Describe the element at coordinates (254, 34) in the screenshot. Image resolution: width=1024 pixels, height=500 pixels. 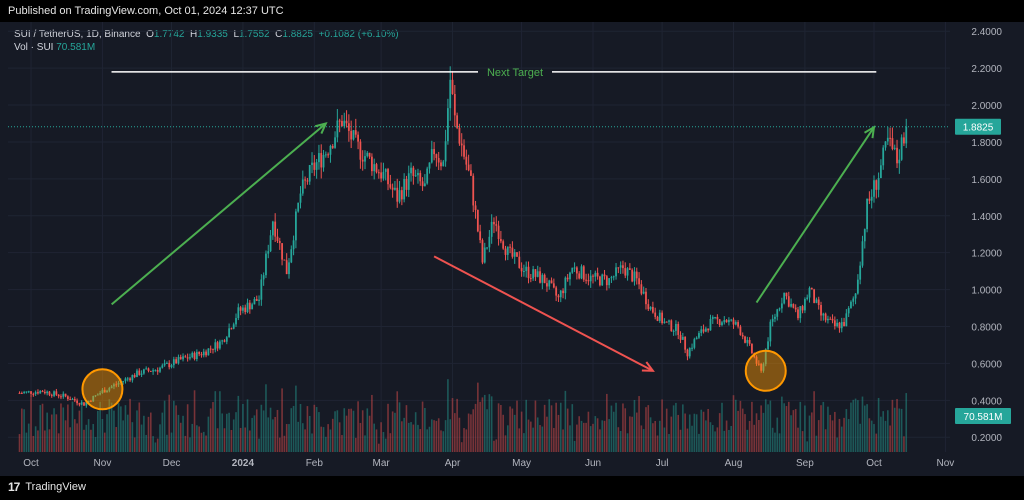
I see `low-value: 1.7552` at that location.